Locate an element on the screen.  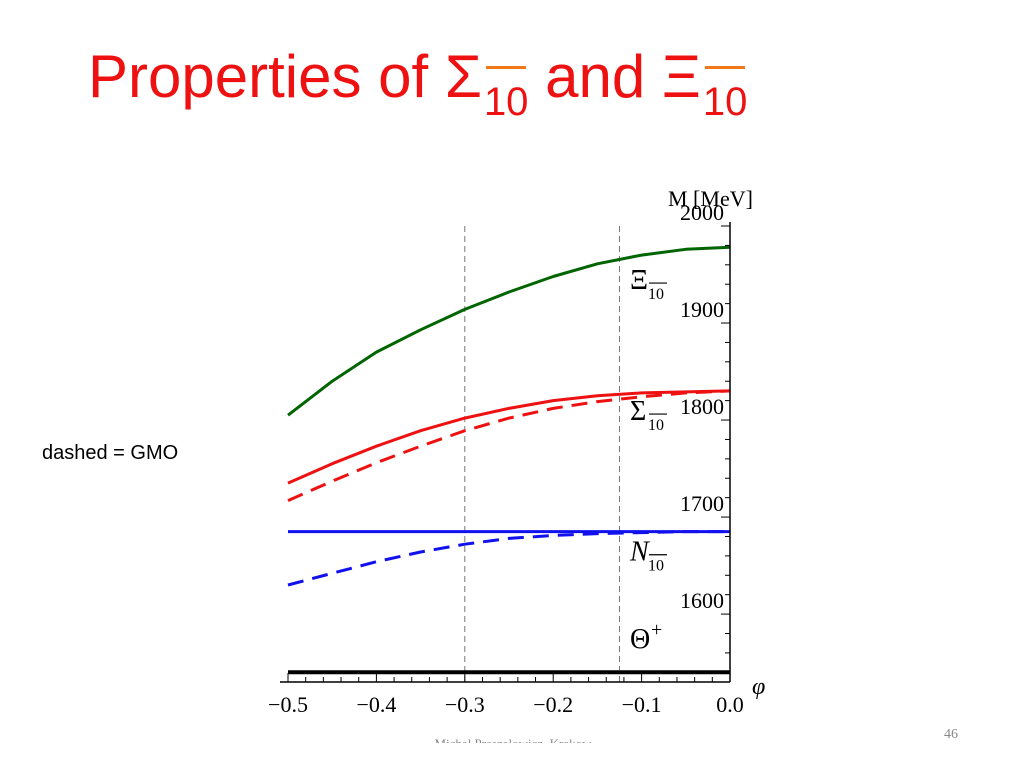
sigma-symbol: Σ 10 is located at coordinates (486, 84).